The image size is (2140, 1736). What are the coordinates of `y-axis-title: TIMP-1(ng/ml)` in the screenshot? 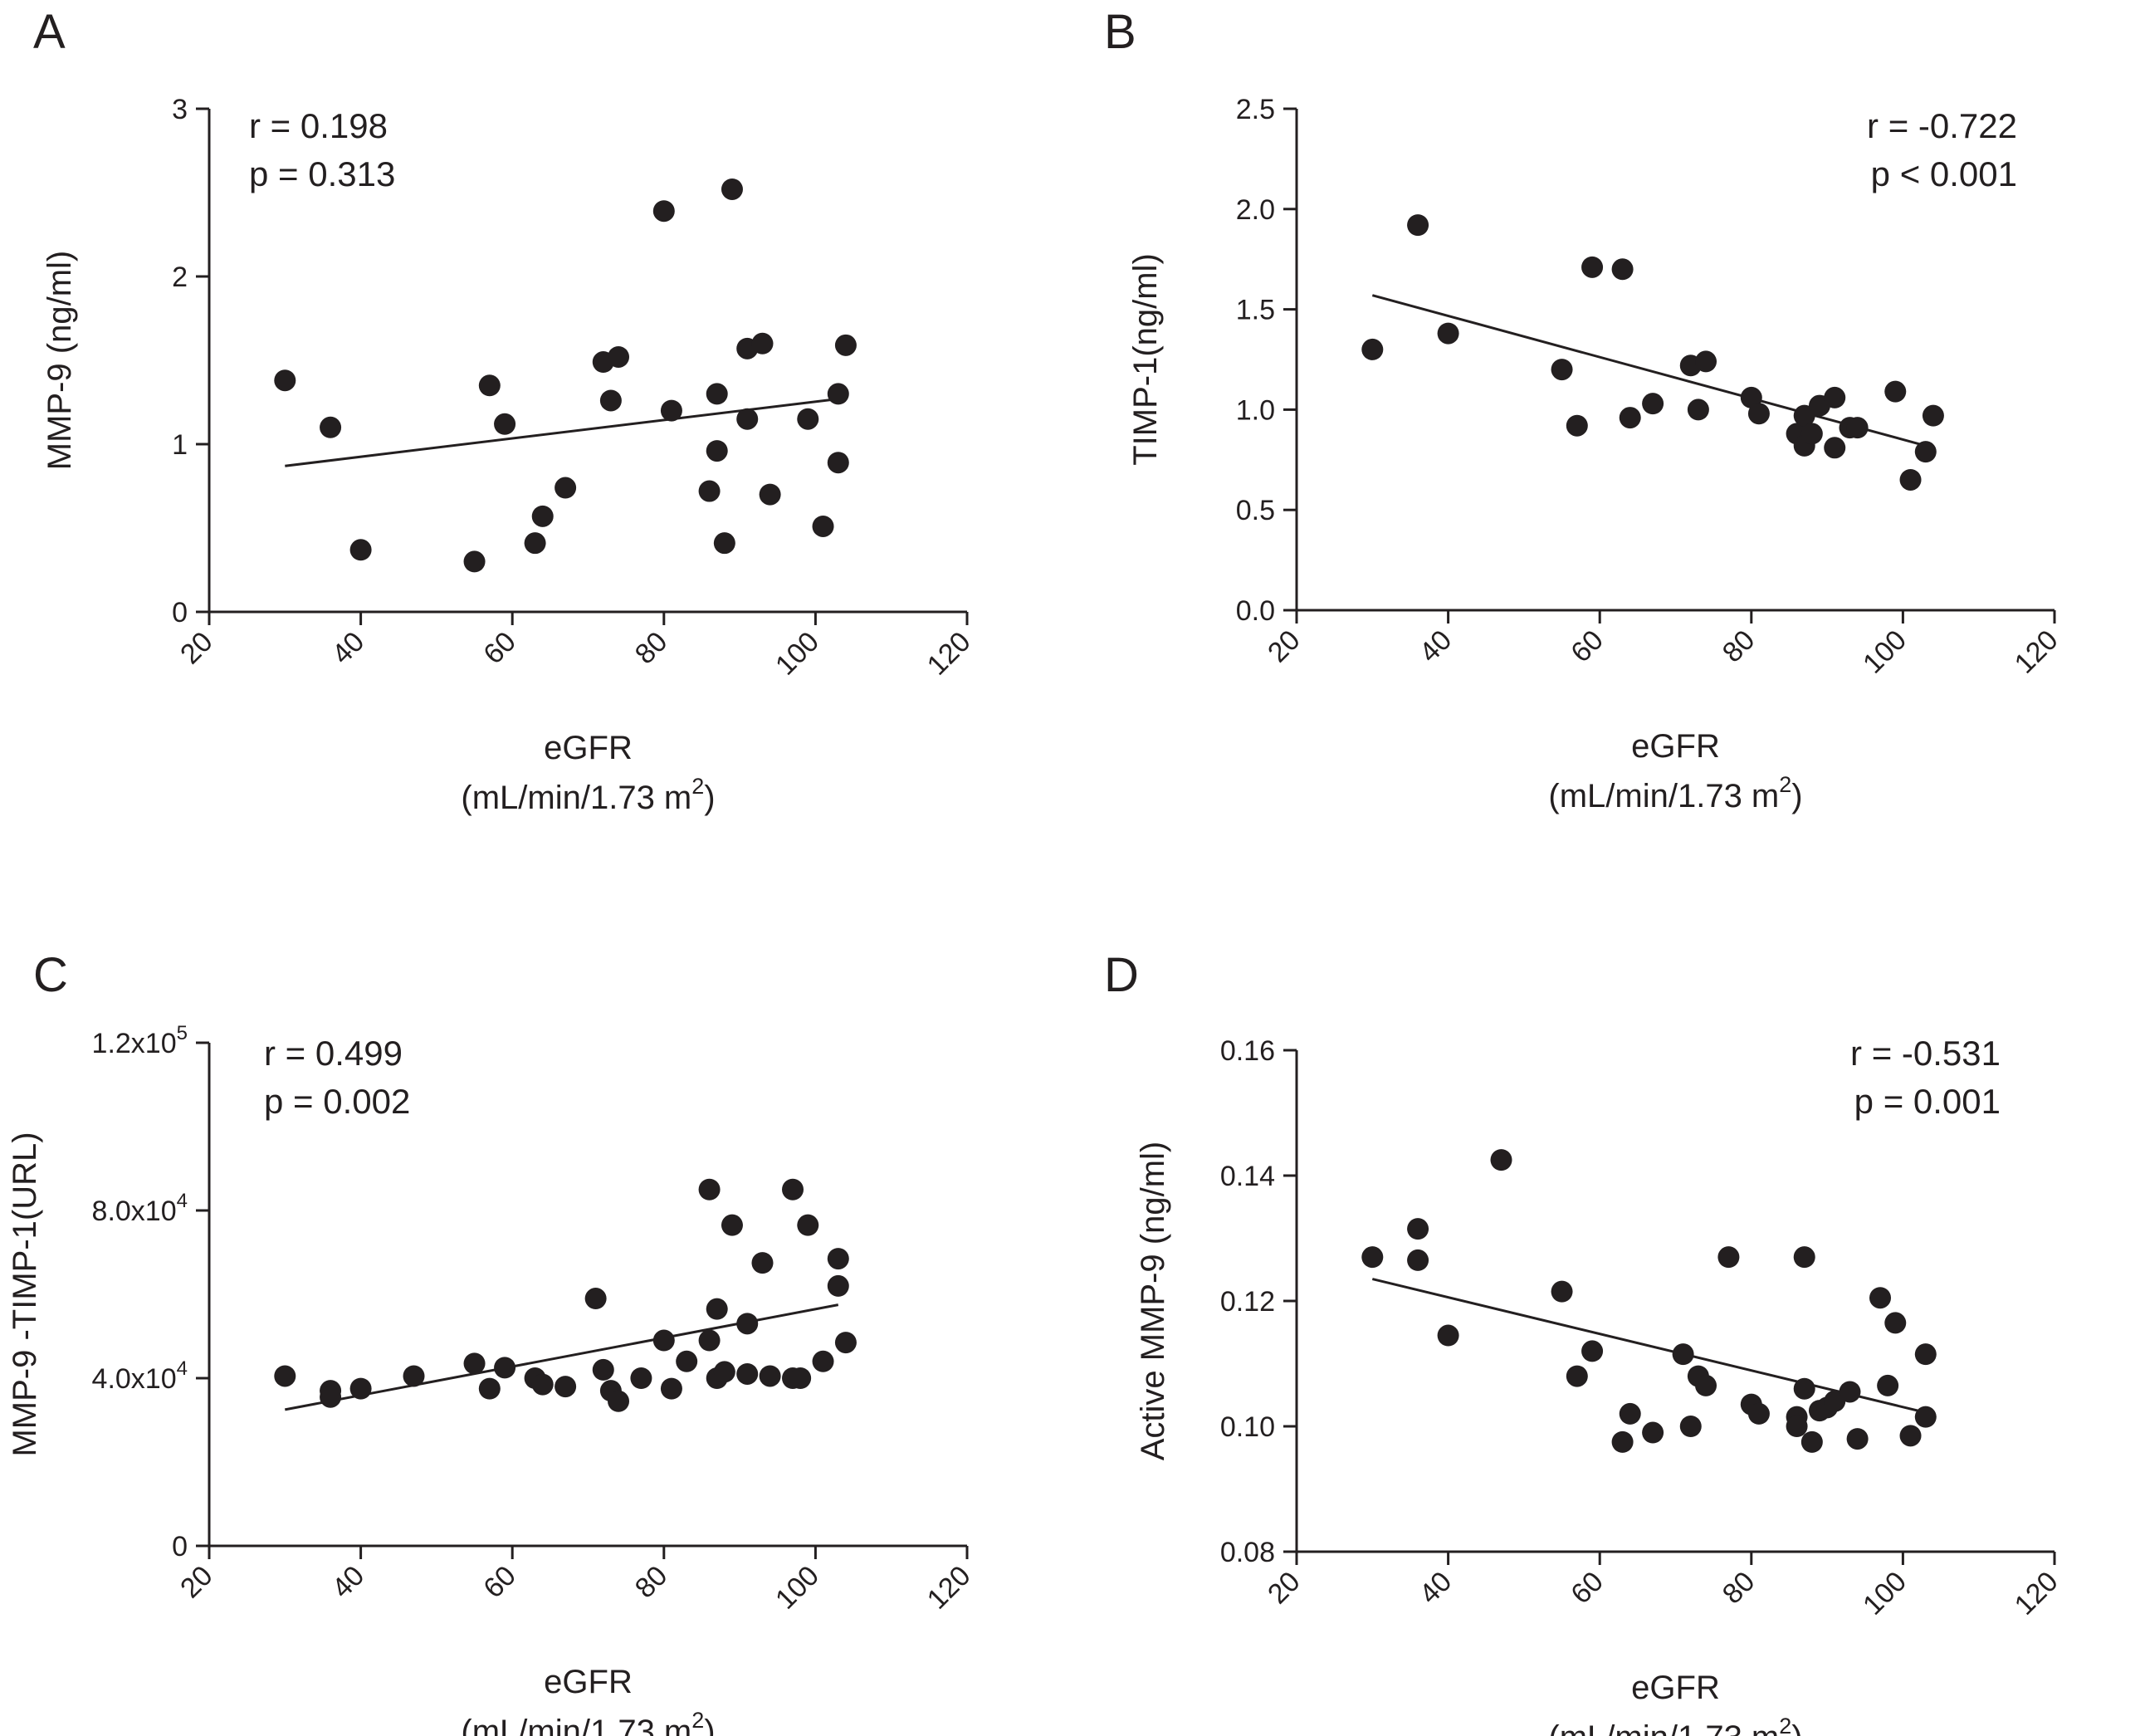 It's located at (1145, 359).